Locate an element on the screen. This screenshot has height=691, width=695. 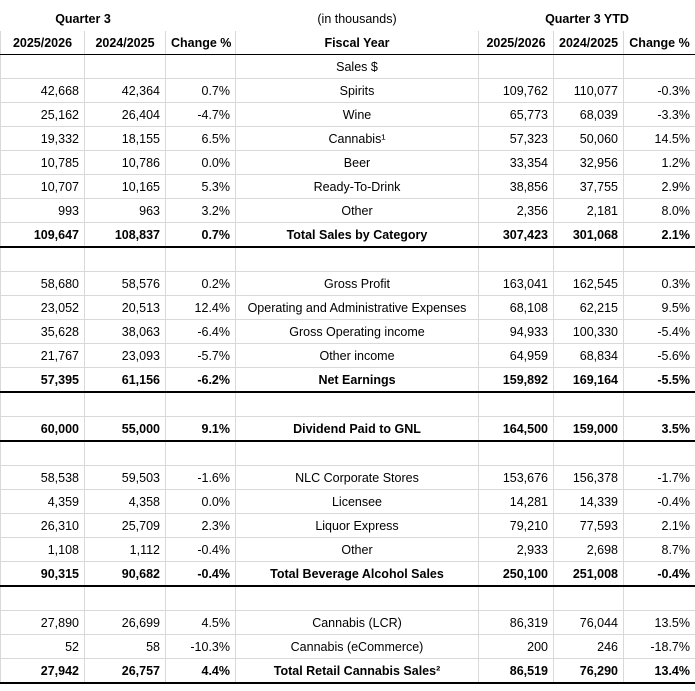
line-item: Wine is located at coordinates (357, 115).